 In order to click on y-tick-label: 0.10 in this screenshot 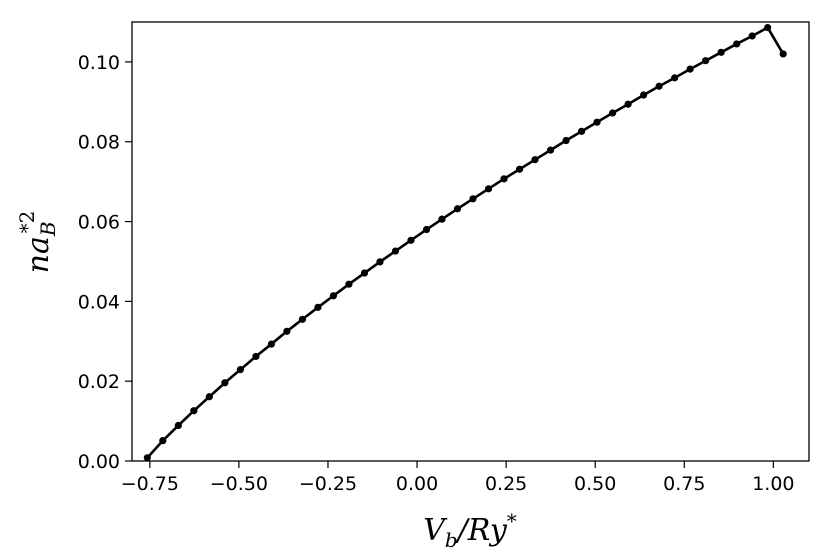, I will do `click(99, 63)`.